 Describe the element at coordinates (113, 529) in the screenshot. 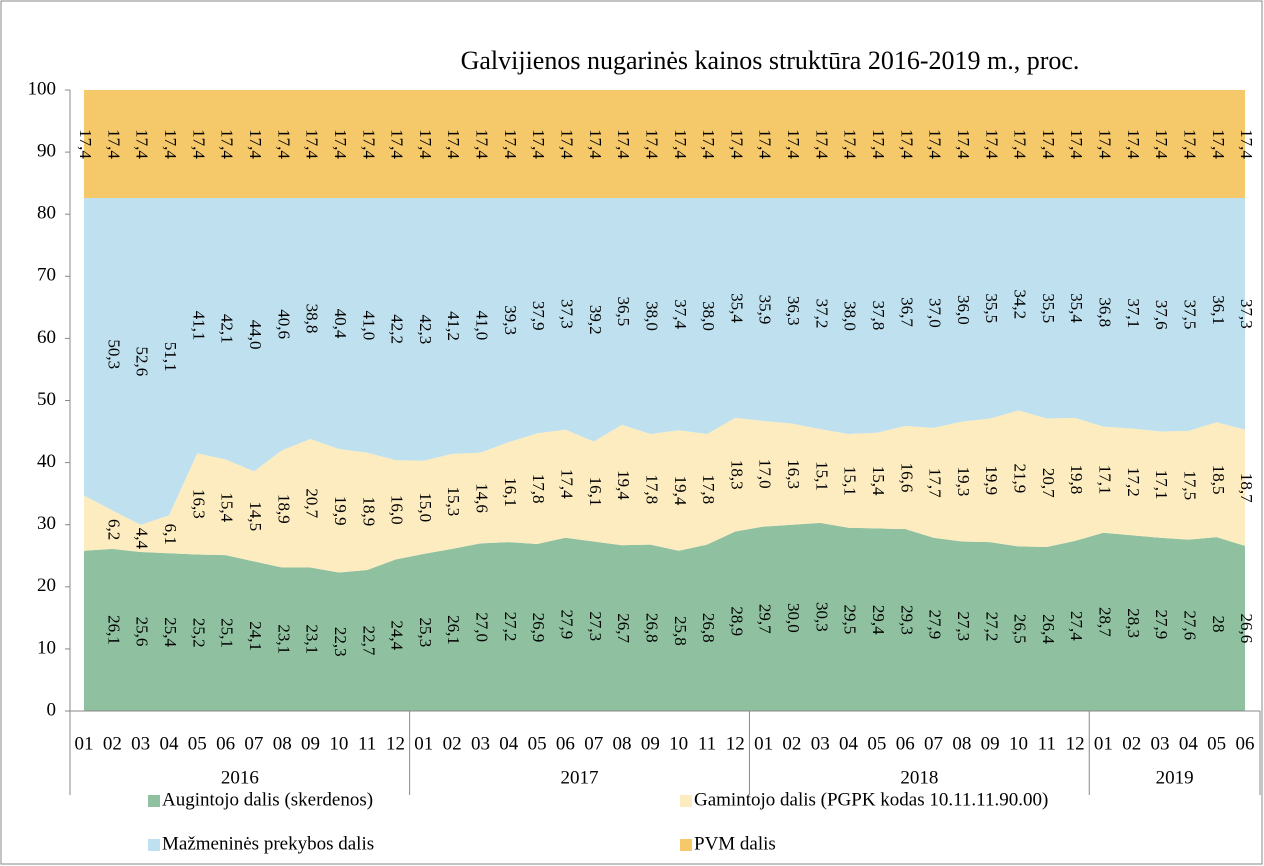

I see `data-label: 6,2` at that location.